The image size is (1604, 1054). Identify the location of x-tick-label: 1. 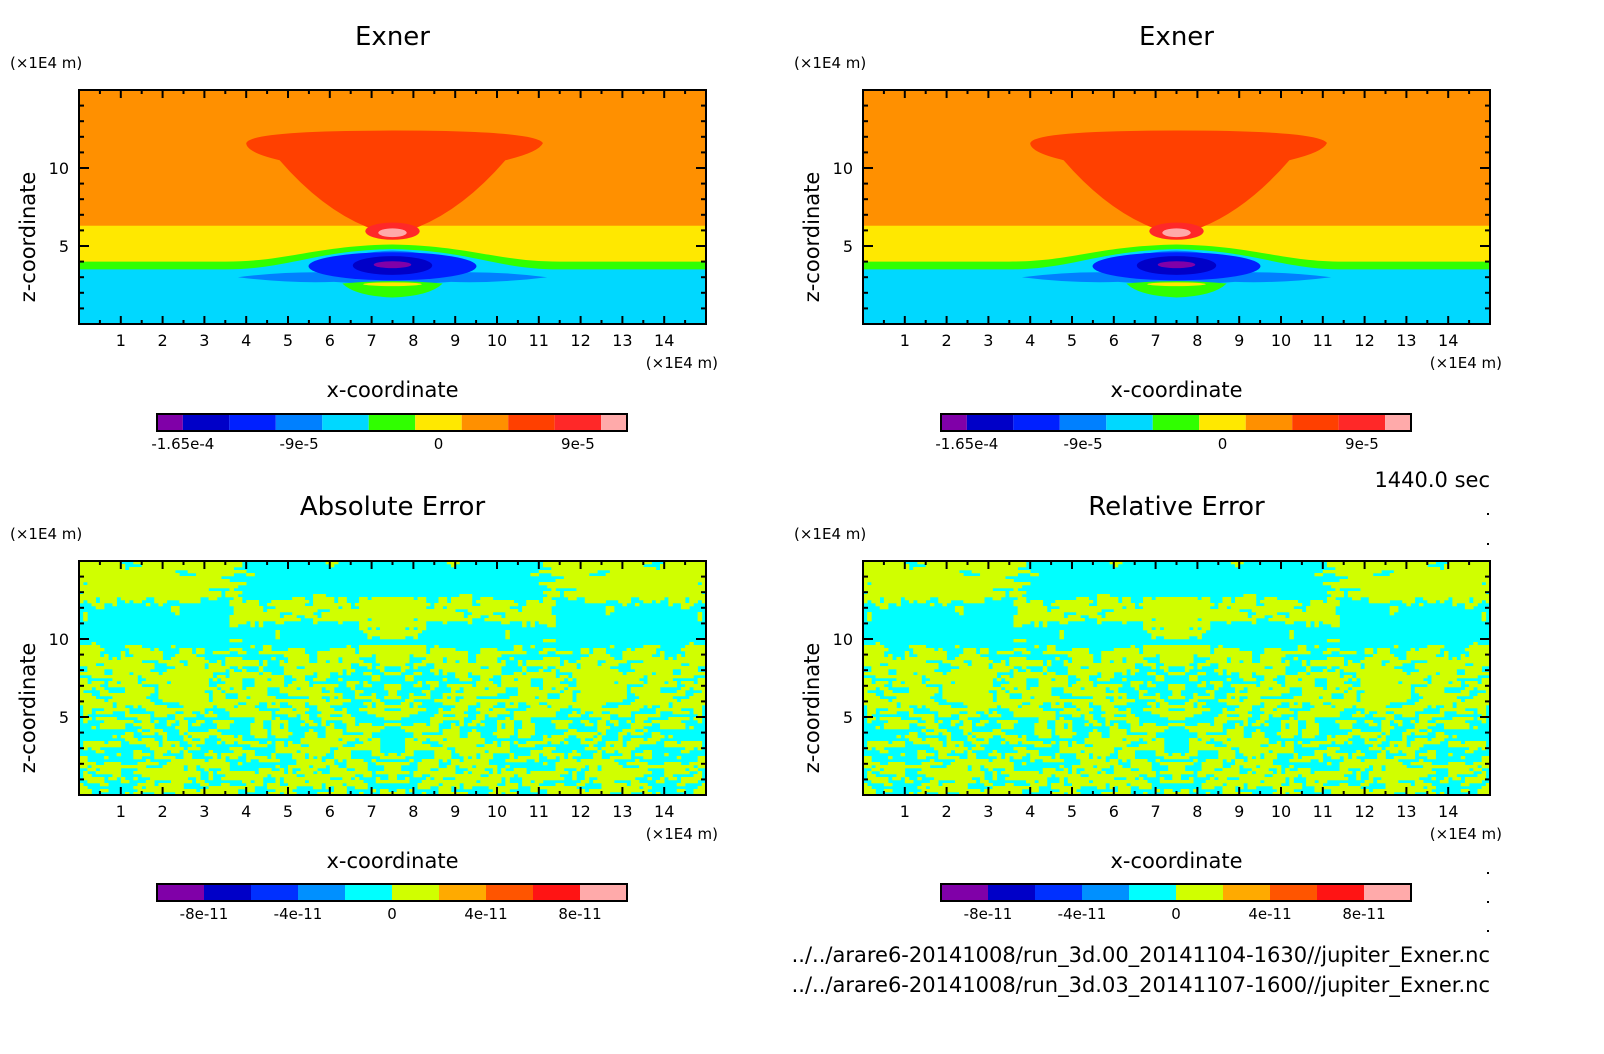
(905, 811).